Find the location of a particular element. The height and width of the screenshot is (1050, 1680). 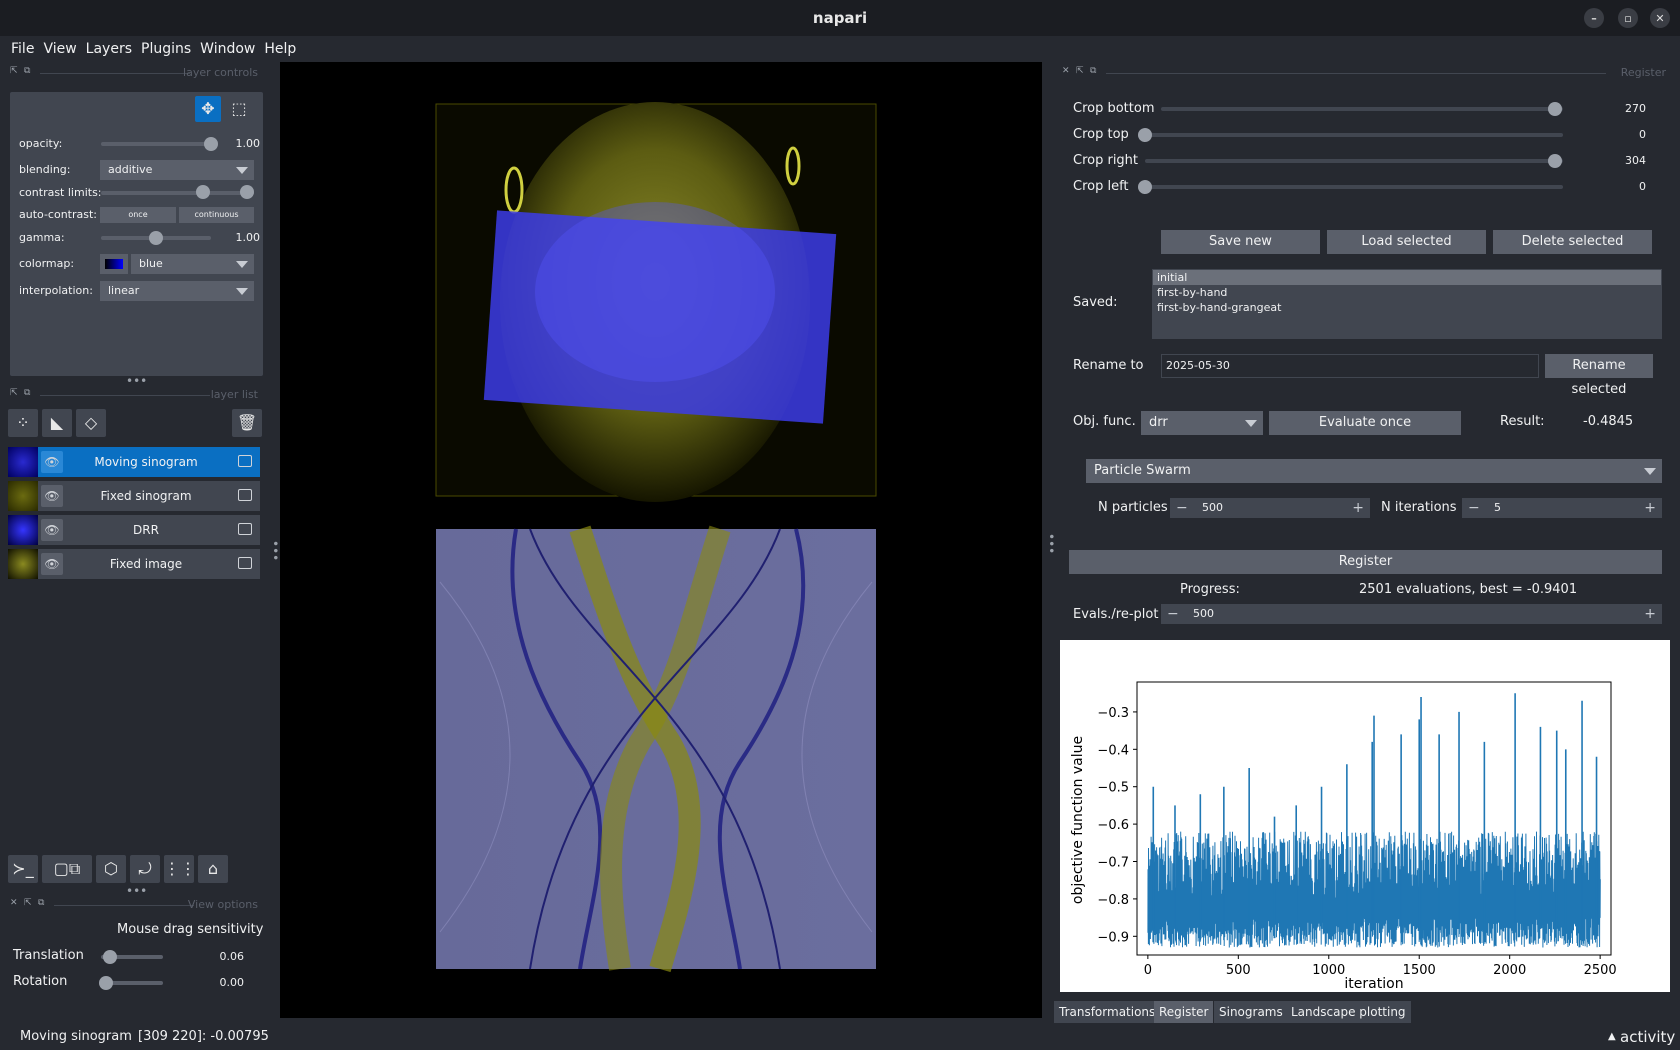

tab-register: Register is located at coordinates (1184, 1012).